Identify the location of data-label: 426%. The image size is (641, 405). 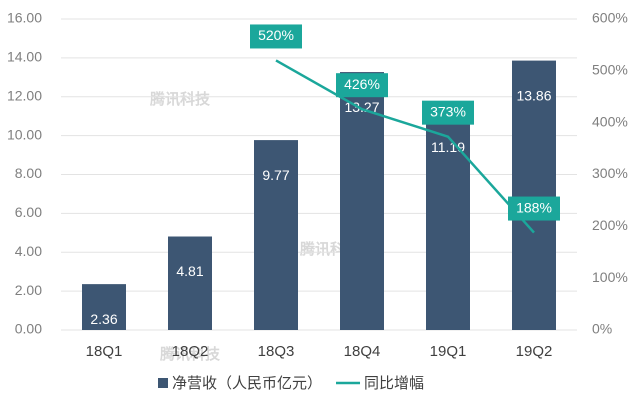
(362, 84).